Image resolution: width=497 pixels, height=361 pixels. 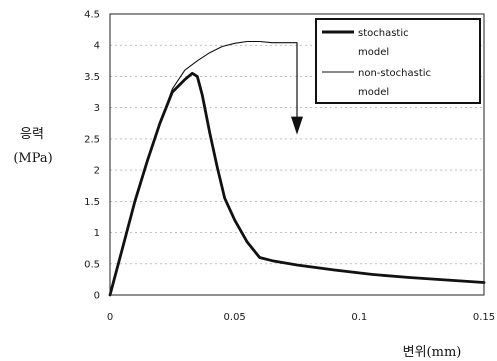 What do you see at coordinates (97, 108) in the screenshot?
I see `y-tick-label: 3` at bounding box center [97, 108].